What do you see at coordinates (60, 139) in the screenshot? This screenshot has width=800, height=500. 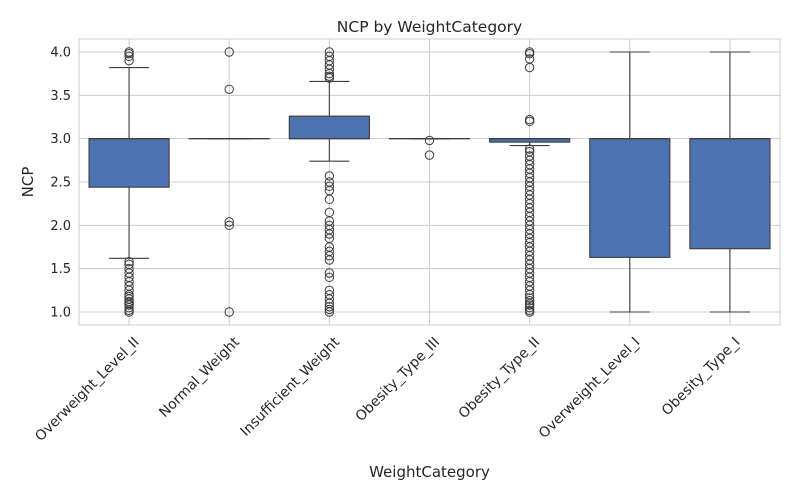 I see `y-tick-label: 3.0` at bounding box center [60, 139].